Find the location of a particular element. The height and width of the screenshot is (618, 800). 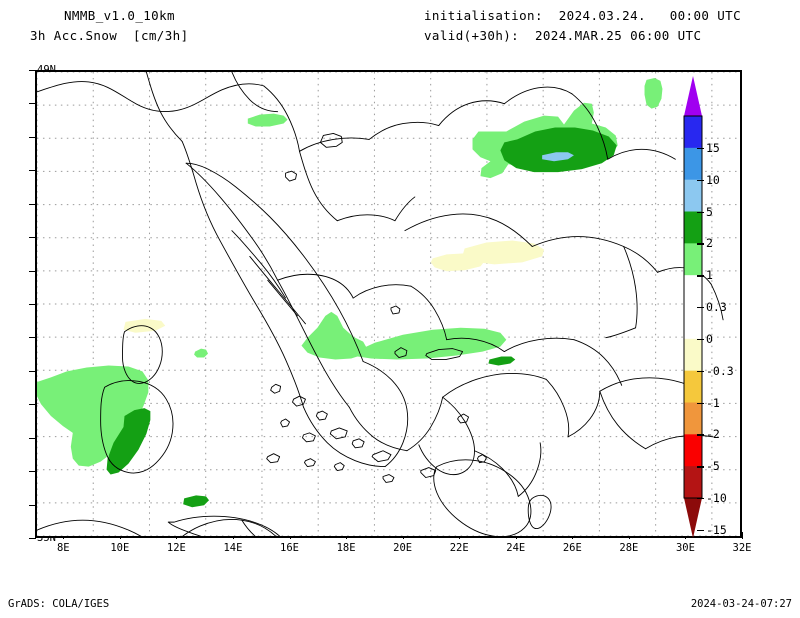

colorbar-tick-label: -1 is located at coordinates (713, 402).